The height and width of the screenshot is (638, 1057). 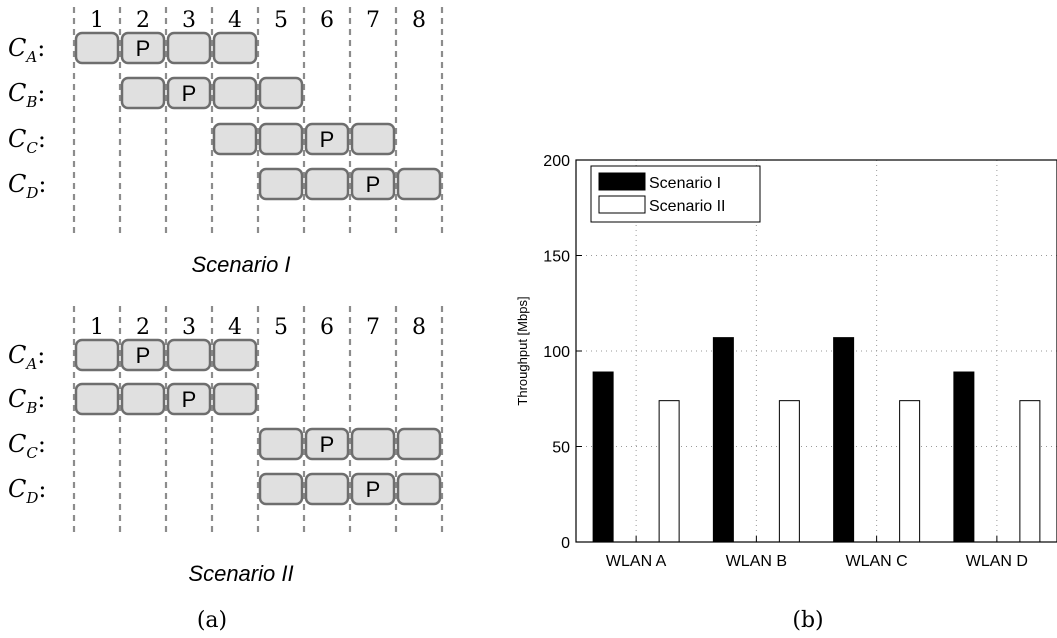 What do you see at coordinates (636, 561) in the screenshot?
I see `x-tick-label: WLAN A` at bounding box center [636, 561].